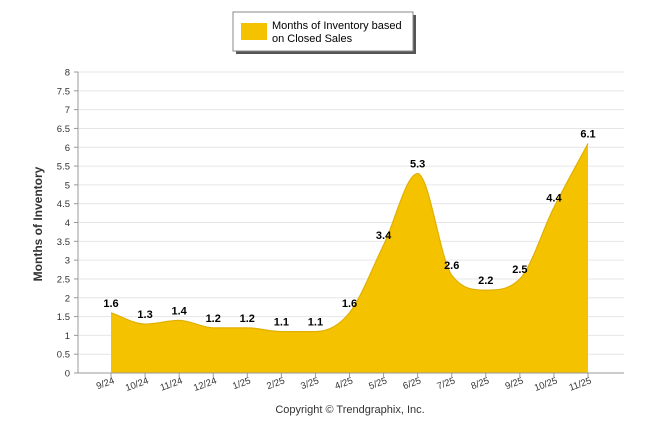  I want to click on data-label: 3.4, so click(384, 236).